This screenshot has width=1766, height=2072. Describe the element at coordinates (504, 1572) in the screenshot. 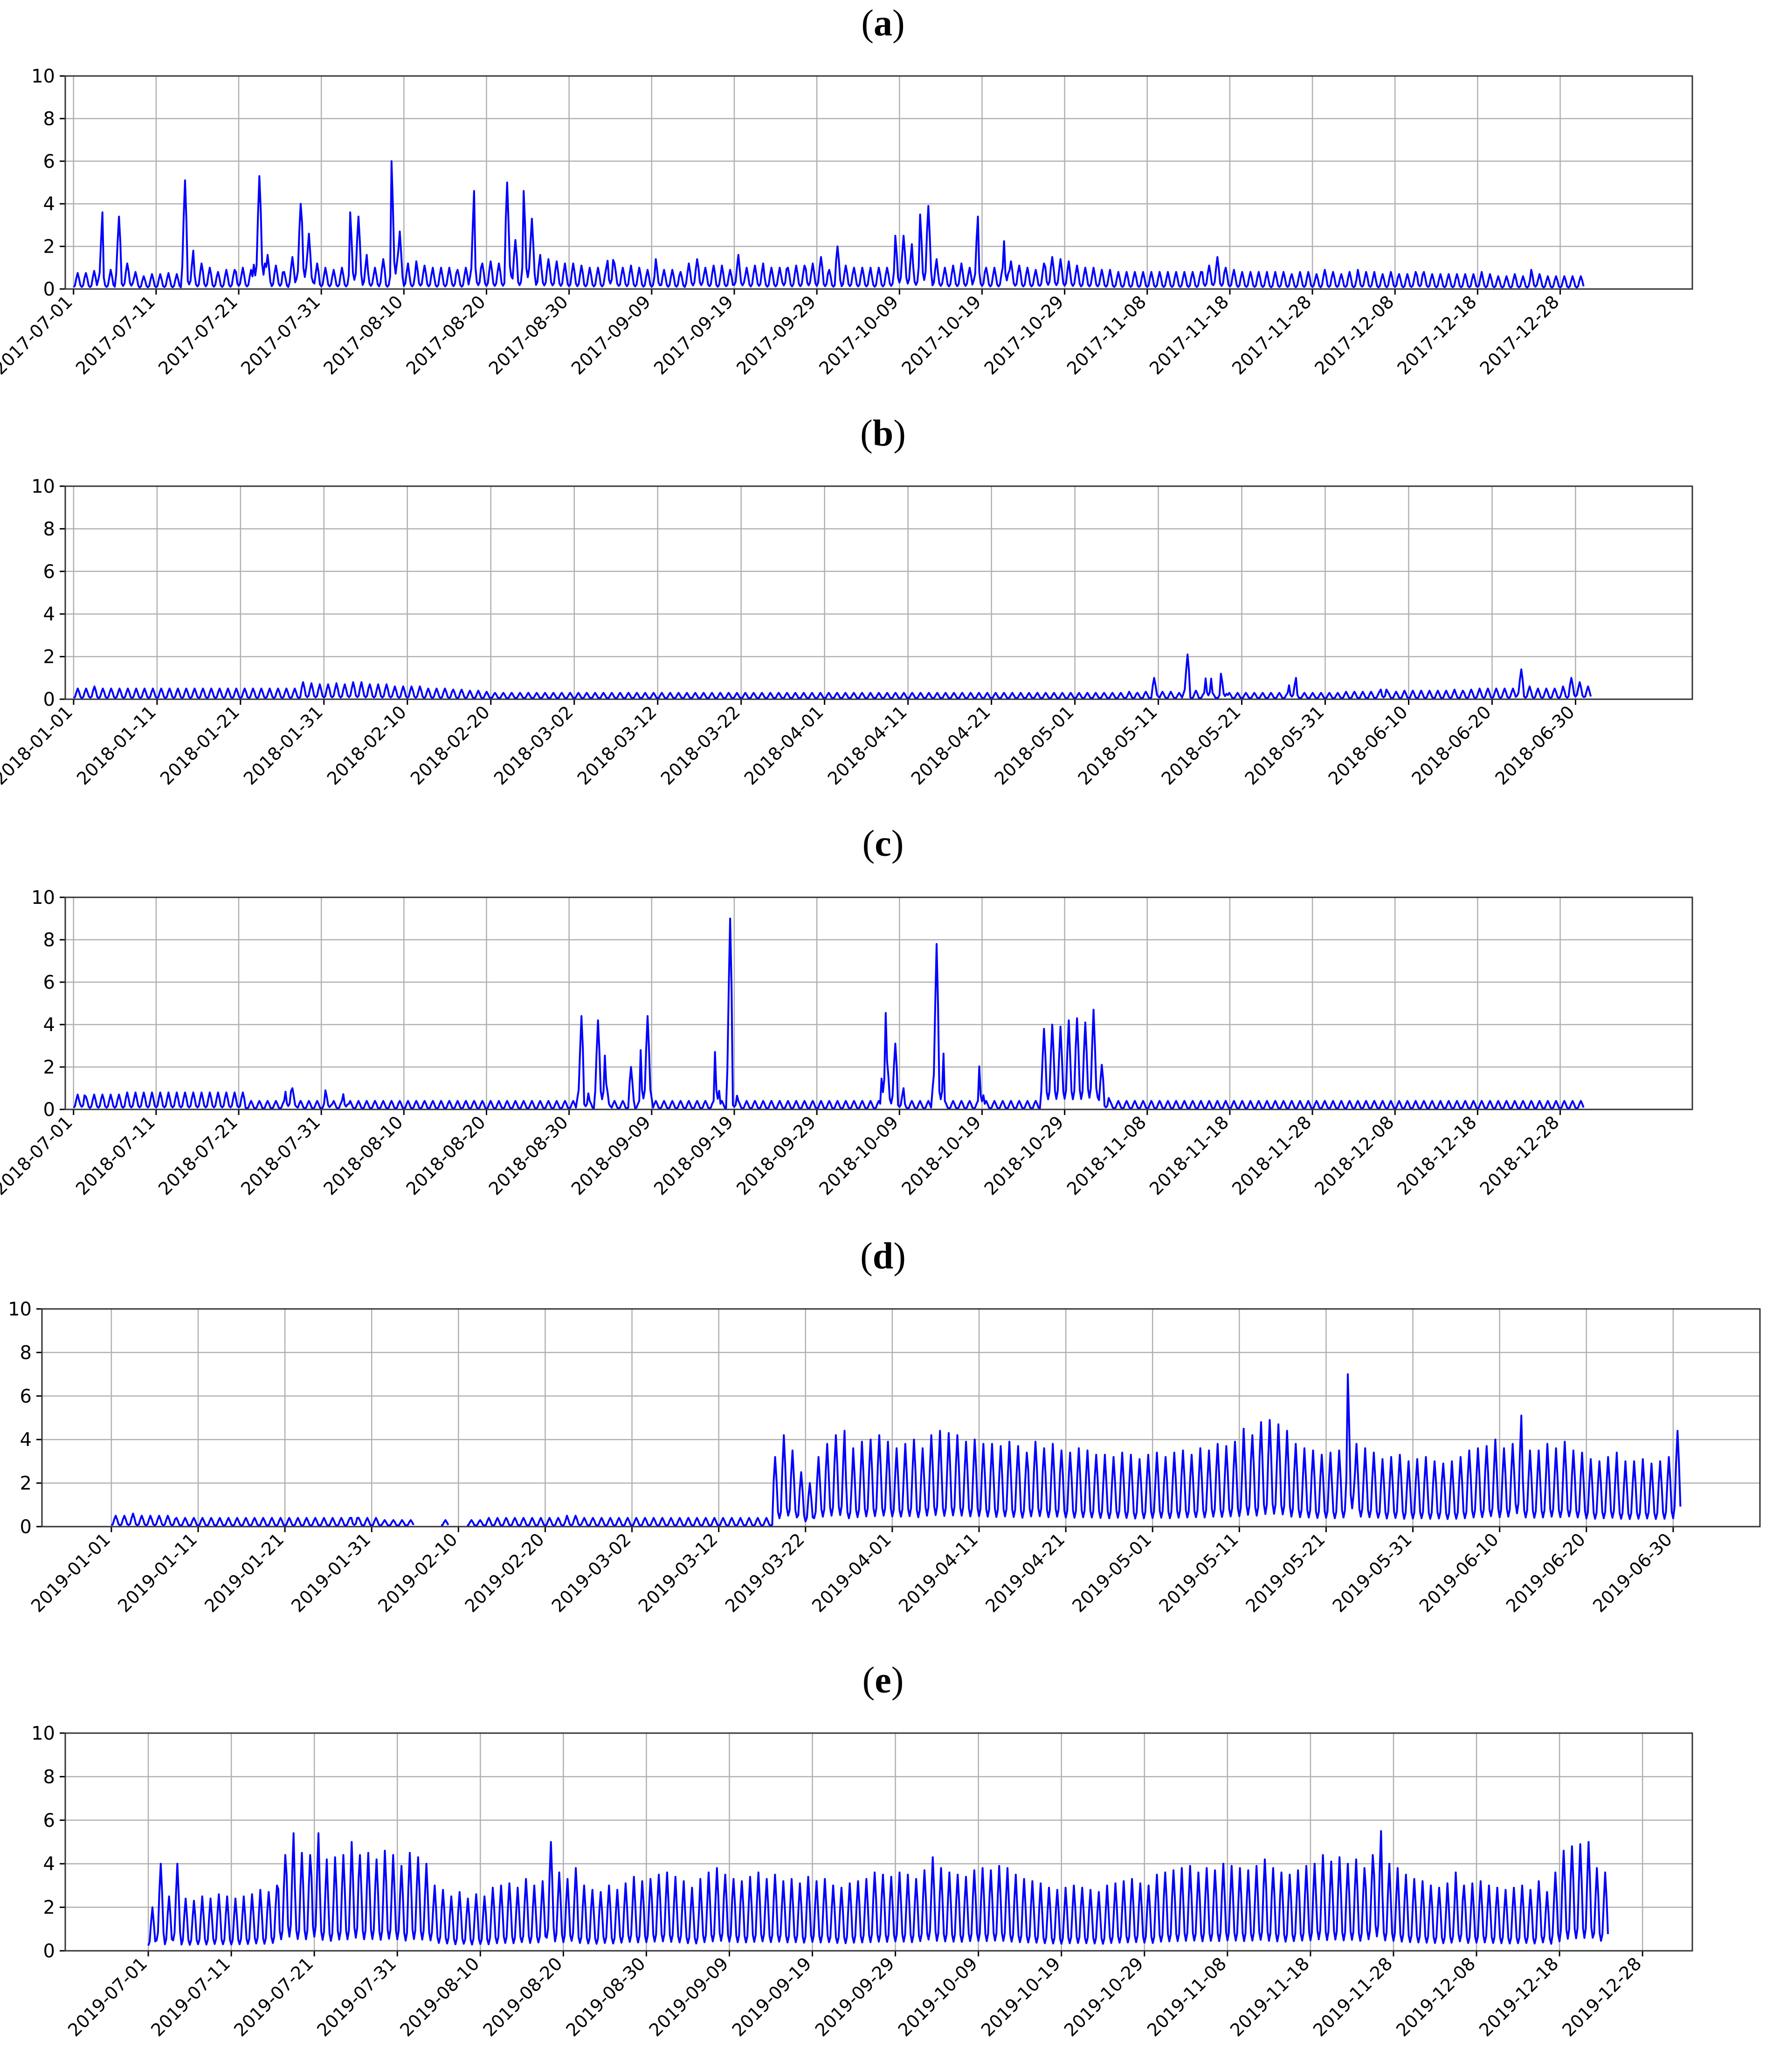

I see `x-tick-label: 2019-02-20` at that location.